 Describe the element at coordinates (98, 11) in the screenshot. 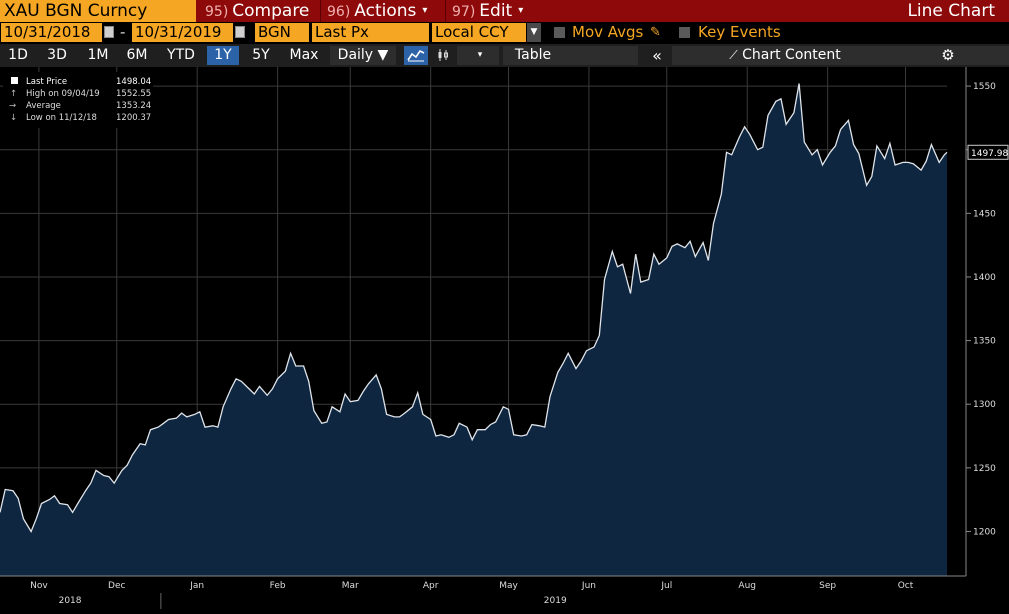

I see `security-ticker: XAU BGN Curncy` at that location.